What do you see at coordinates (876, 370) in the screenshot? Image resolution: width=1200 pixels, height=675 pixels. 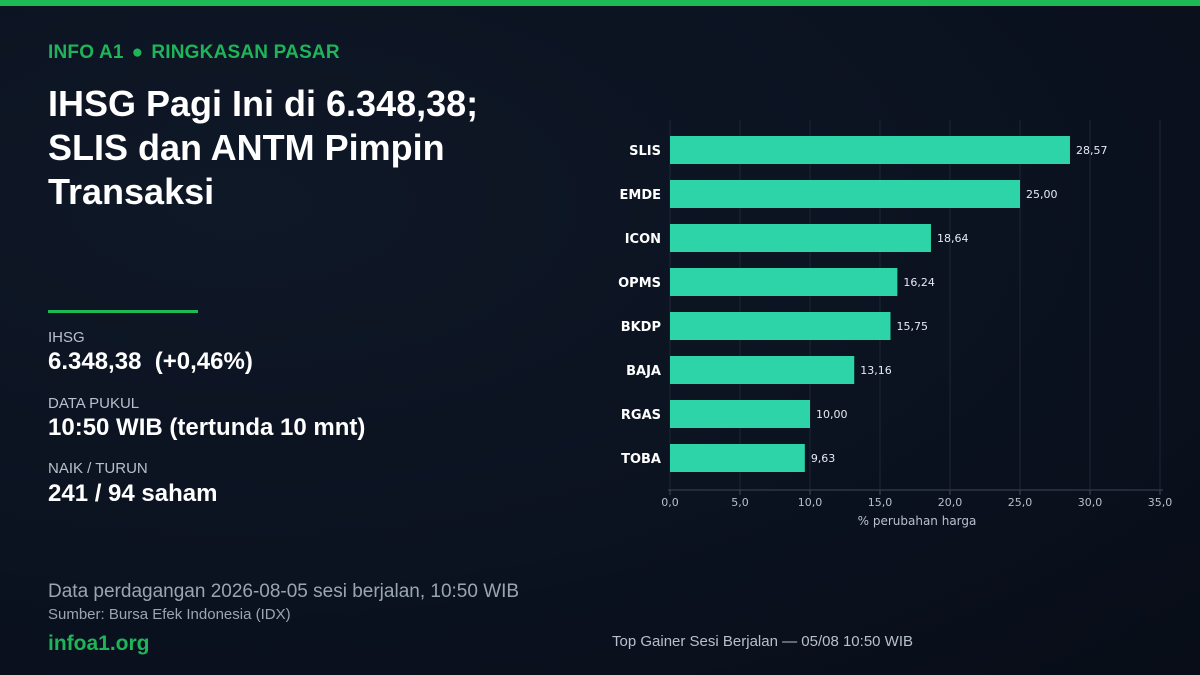 I see `value-label-baja: 13,16` at bounding box center [876, 370].